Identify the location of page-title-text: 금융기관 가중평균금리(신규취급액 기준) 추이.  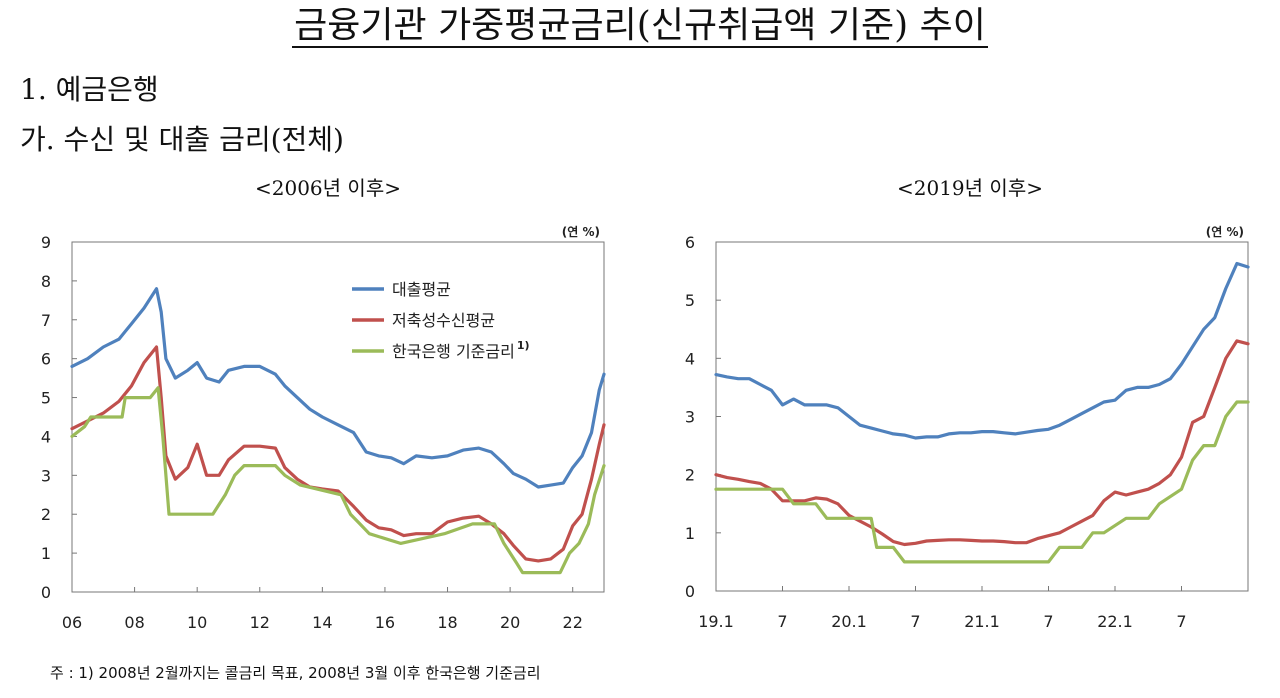
(640, 26).